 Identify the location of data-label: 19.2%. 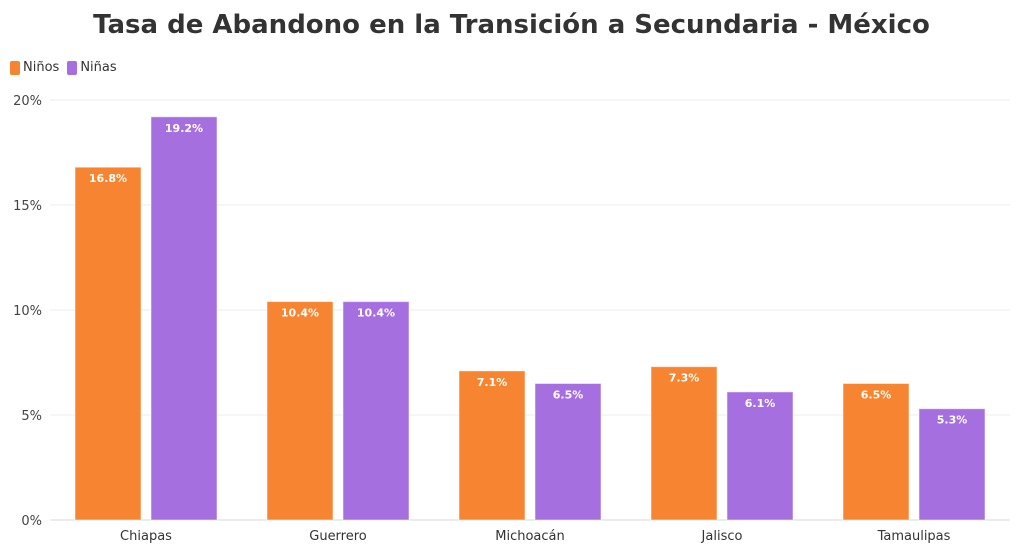
(184, 128).